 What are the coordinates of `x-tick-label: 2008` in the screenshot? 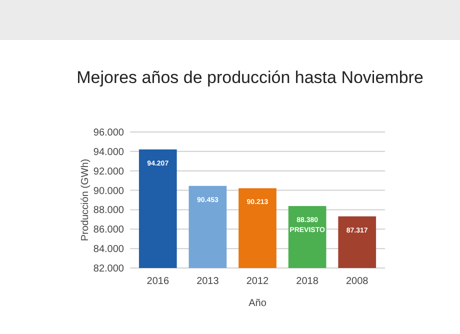 It's located at (357, 281).